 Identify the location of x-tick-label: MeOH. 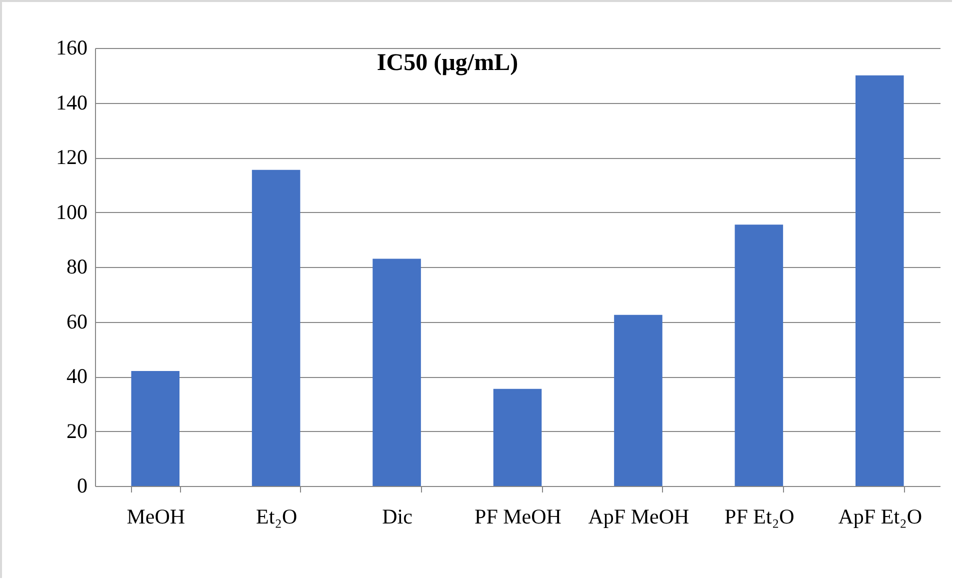
(156, 516).